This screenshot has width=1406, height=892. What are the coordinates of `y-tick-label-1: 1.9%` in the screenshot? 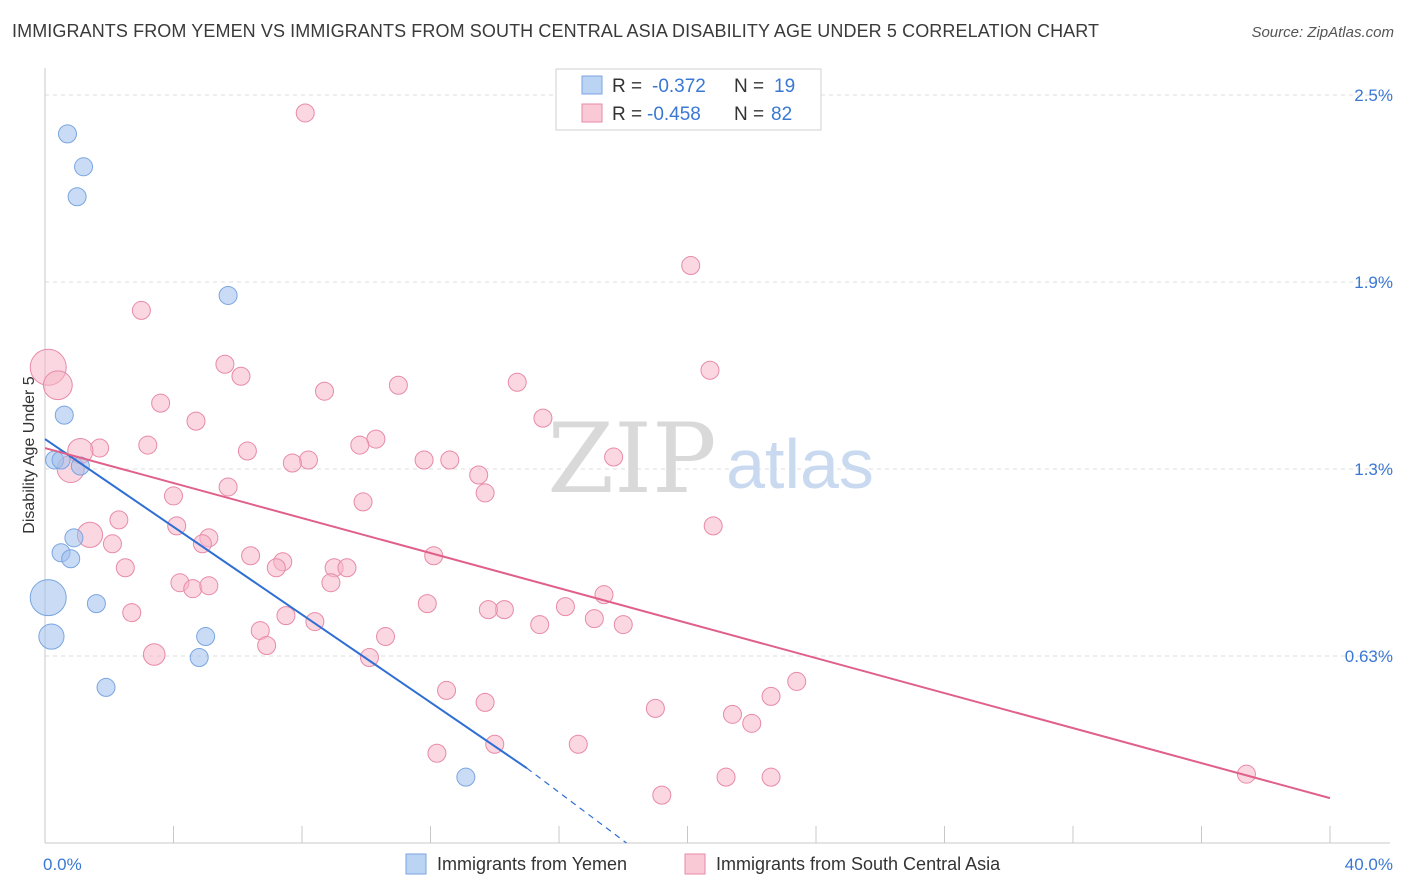 It's located at (1373, 282).